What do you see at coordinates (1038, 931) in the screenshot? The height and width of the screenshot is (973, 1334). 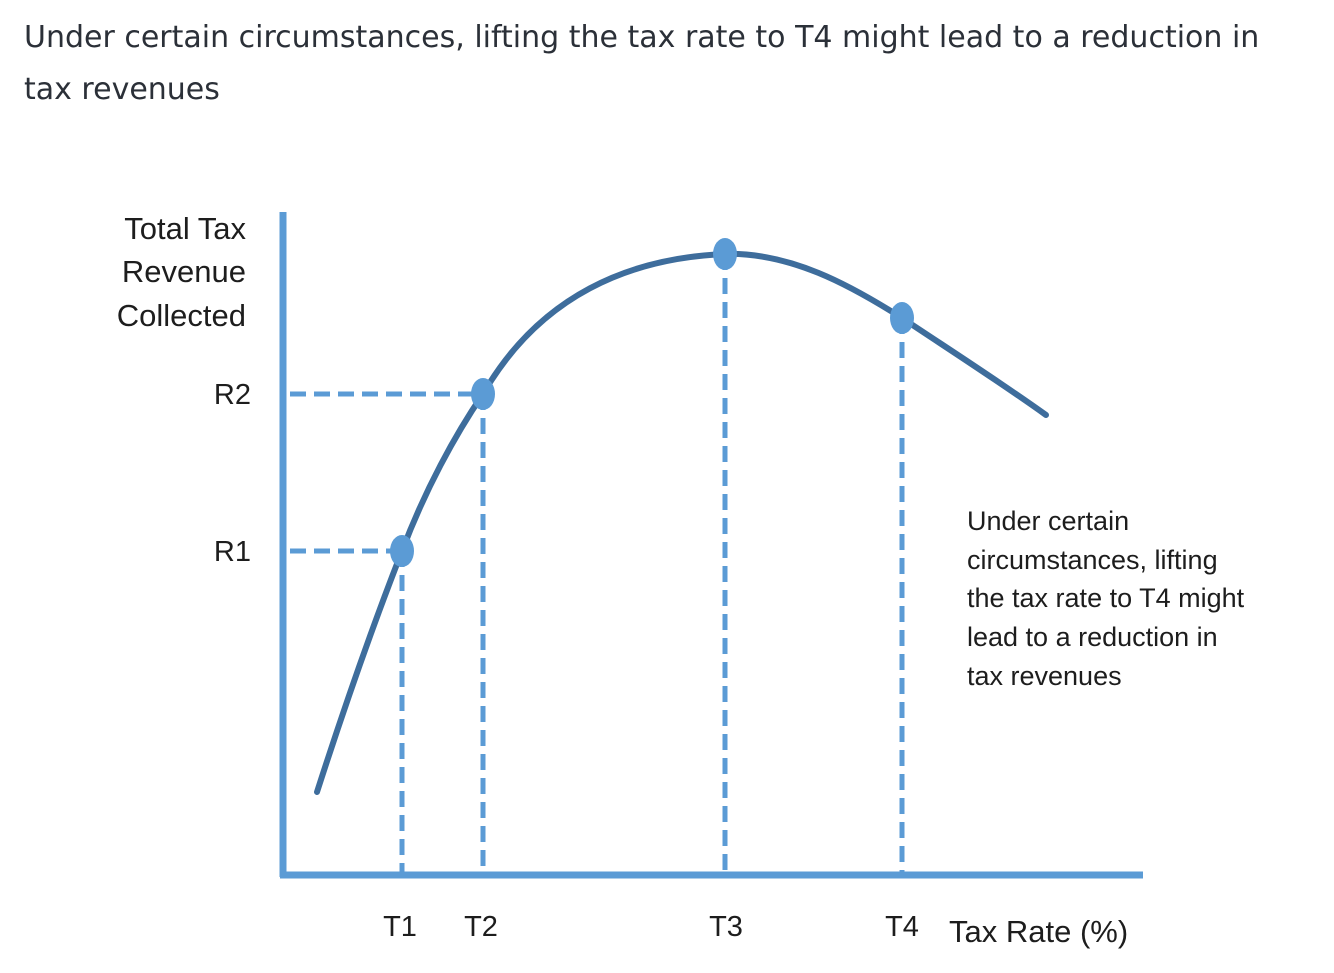 I see `x-axis-label: Tax Rate (%)` at bounding box center [1038, 931].